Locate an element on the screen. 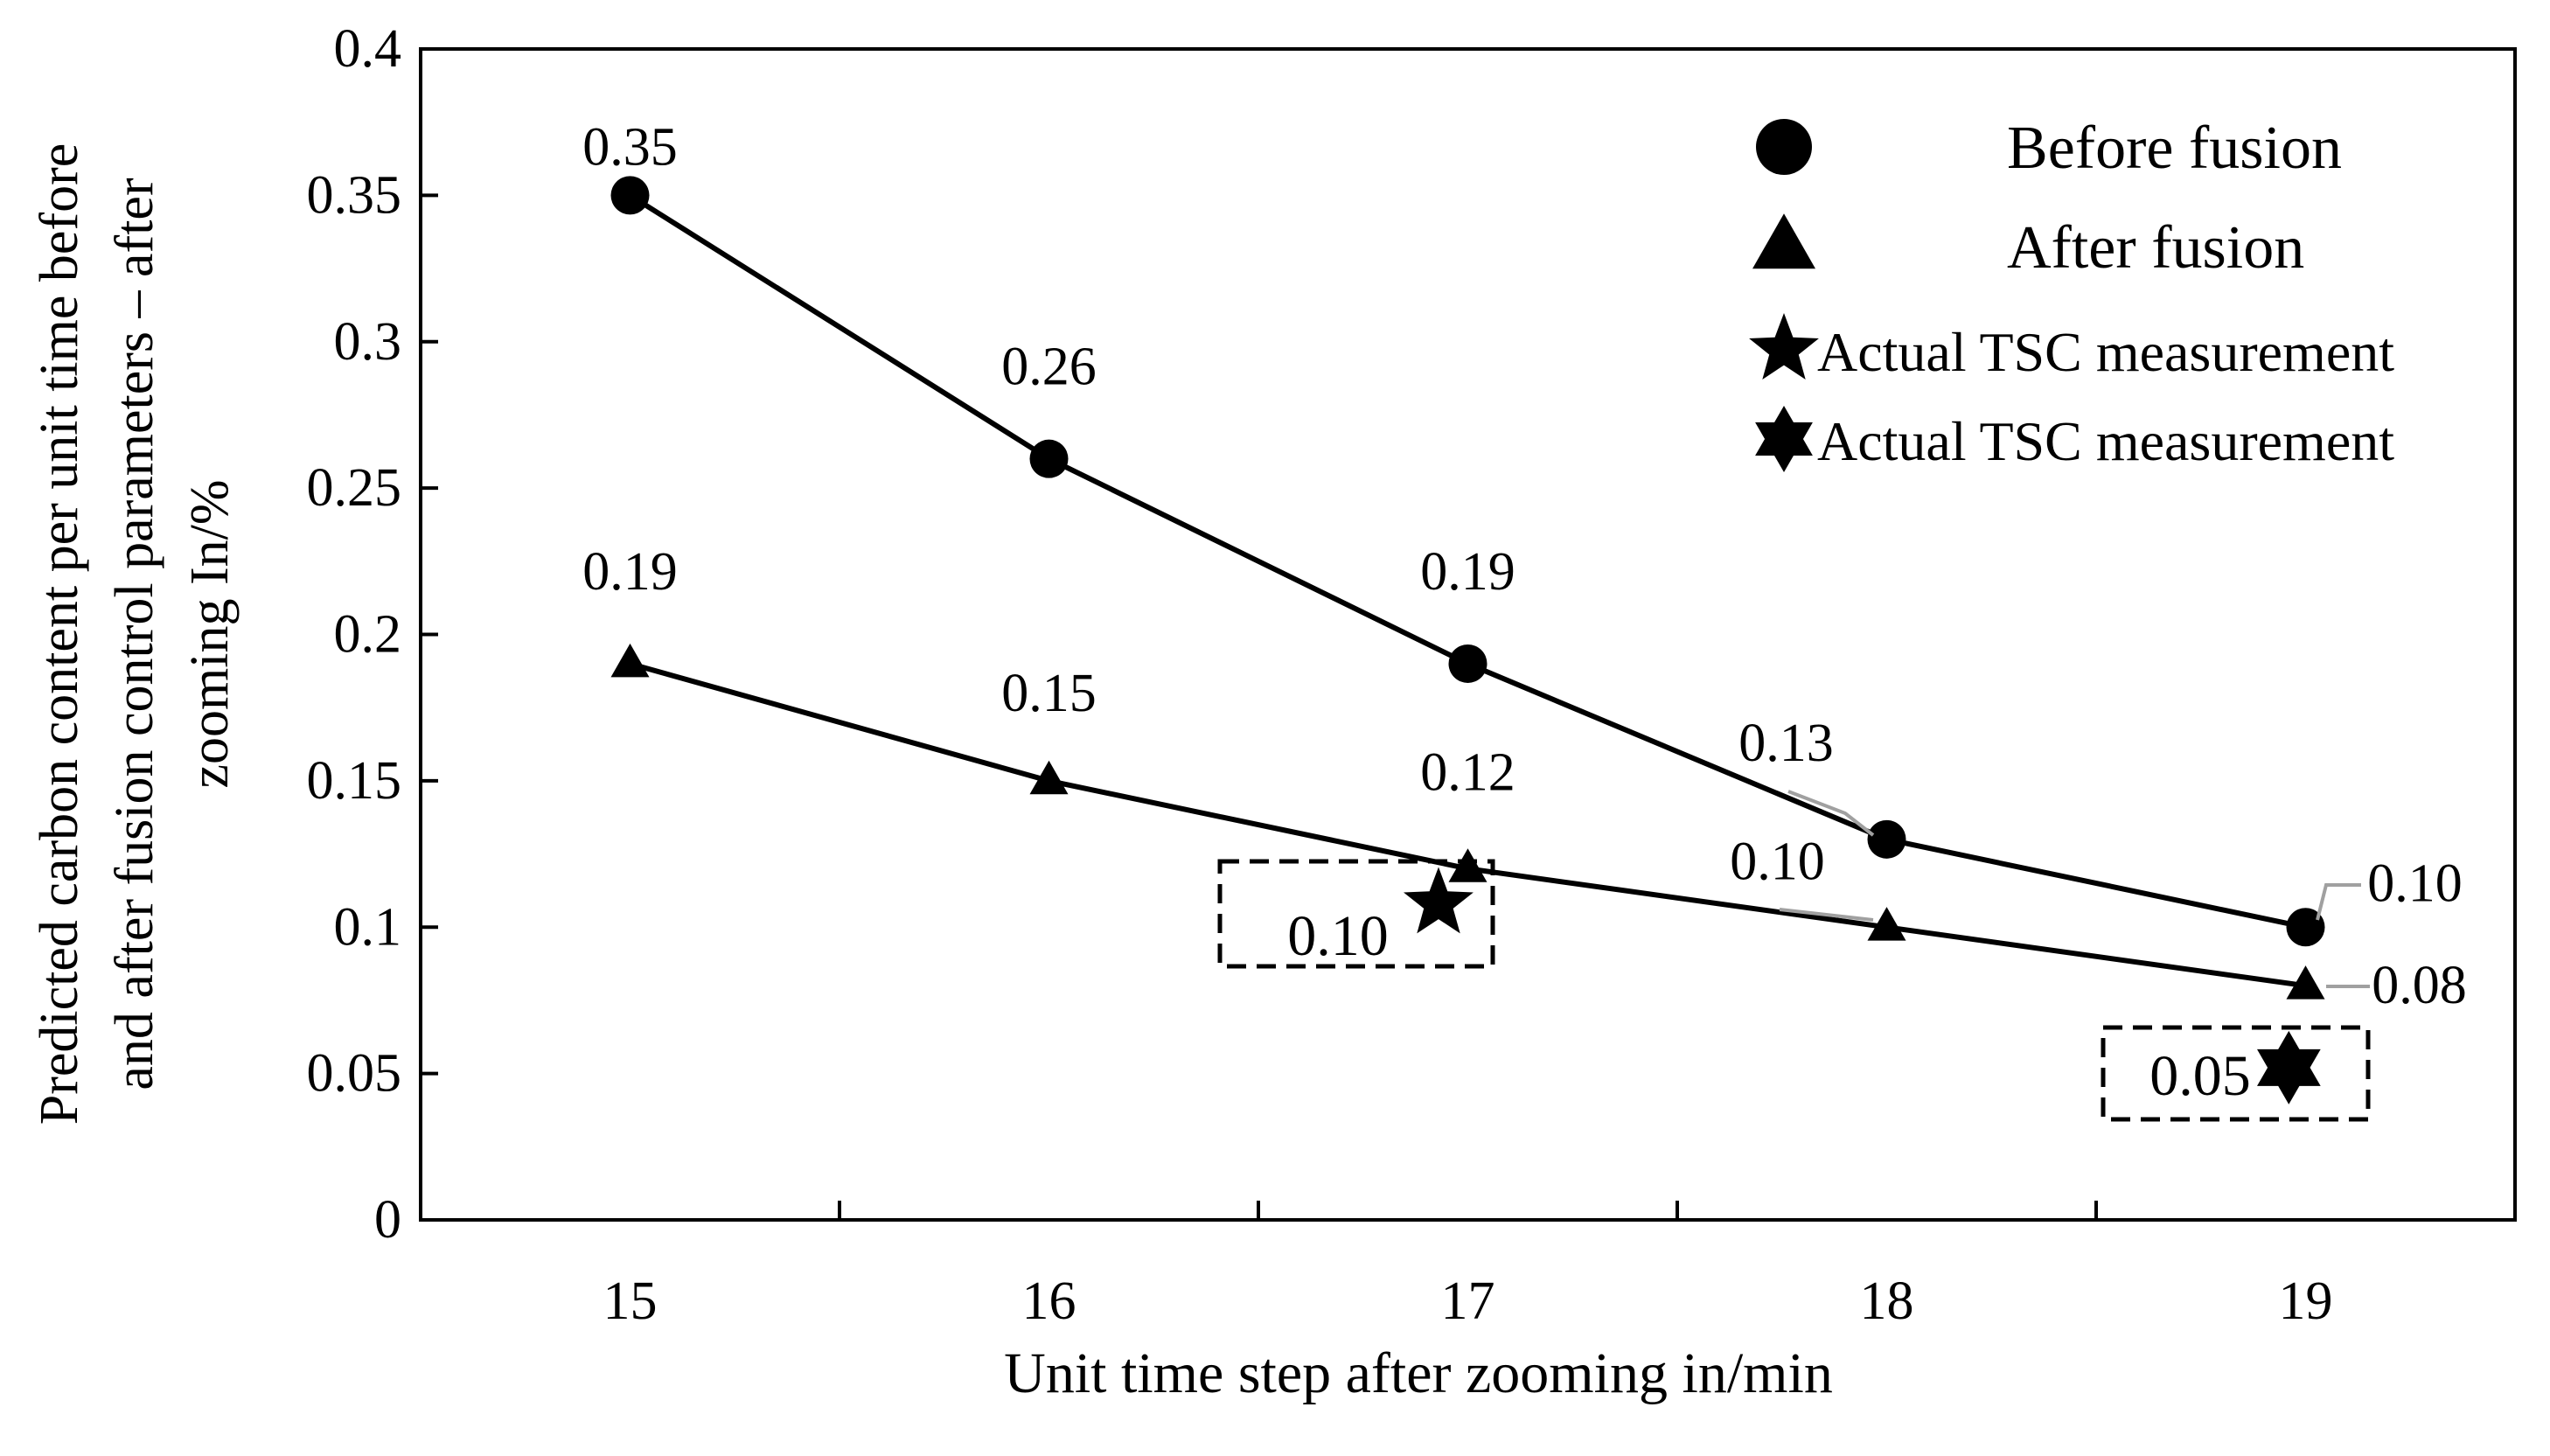 Image resolution: width=2550 pixels, height=1456 pixels. y-tick-label: 0.1 is located at coordinates (368, 927).